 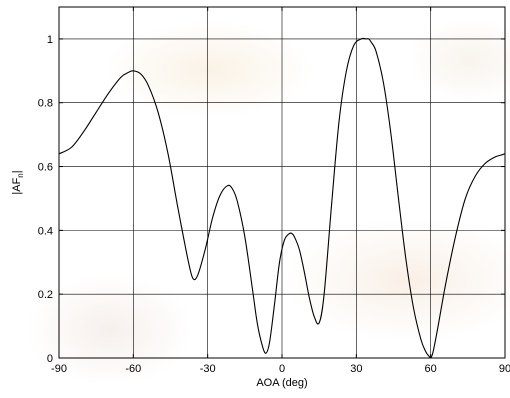 What do you see at coordinates (59, 369) in the screenshot?
I see `x-tick-label: -90` at bounding box center [59, 369].